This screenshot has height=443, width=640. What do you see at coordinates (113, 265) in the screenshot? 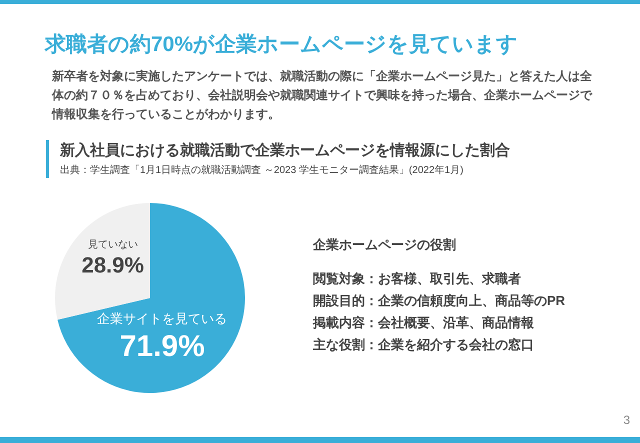
I see `data-label: 28.9%` at bounding box center [113, 265].